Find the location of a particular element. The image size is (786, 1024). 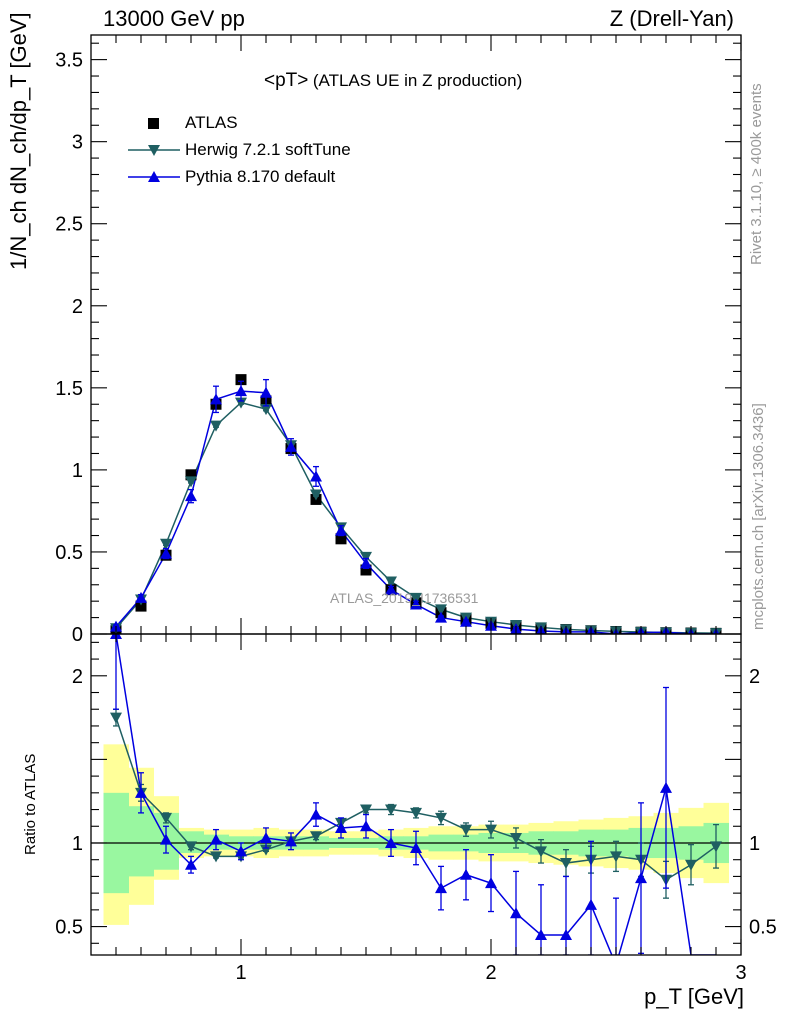

ratio-y-tick-label: 1 is located at coordinates (77, 844).